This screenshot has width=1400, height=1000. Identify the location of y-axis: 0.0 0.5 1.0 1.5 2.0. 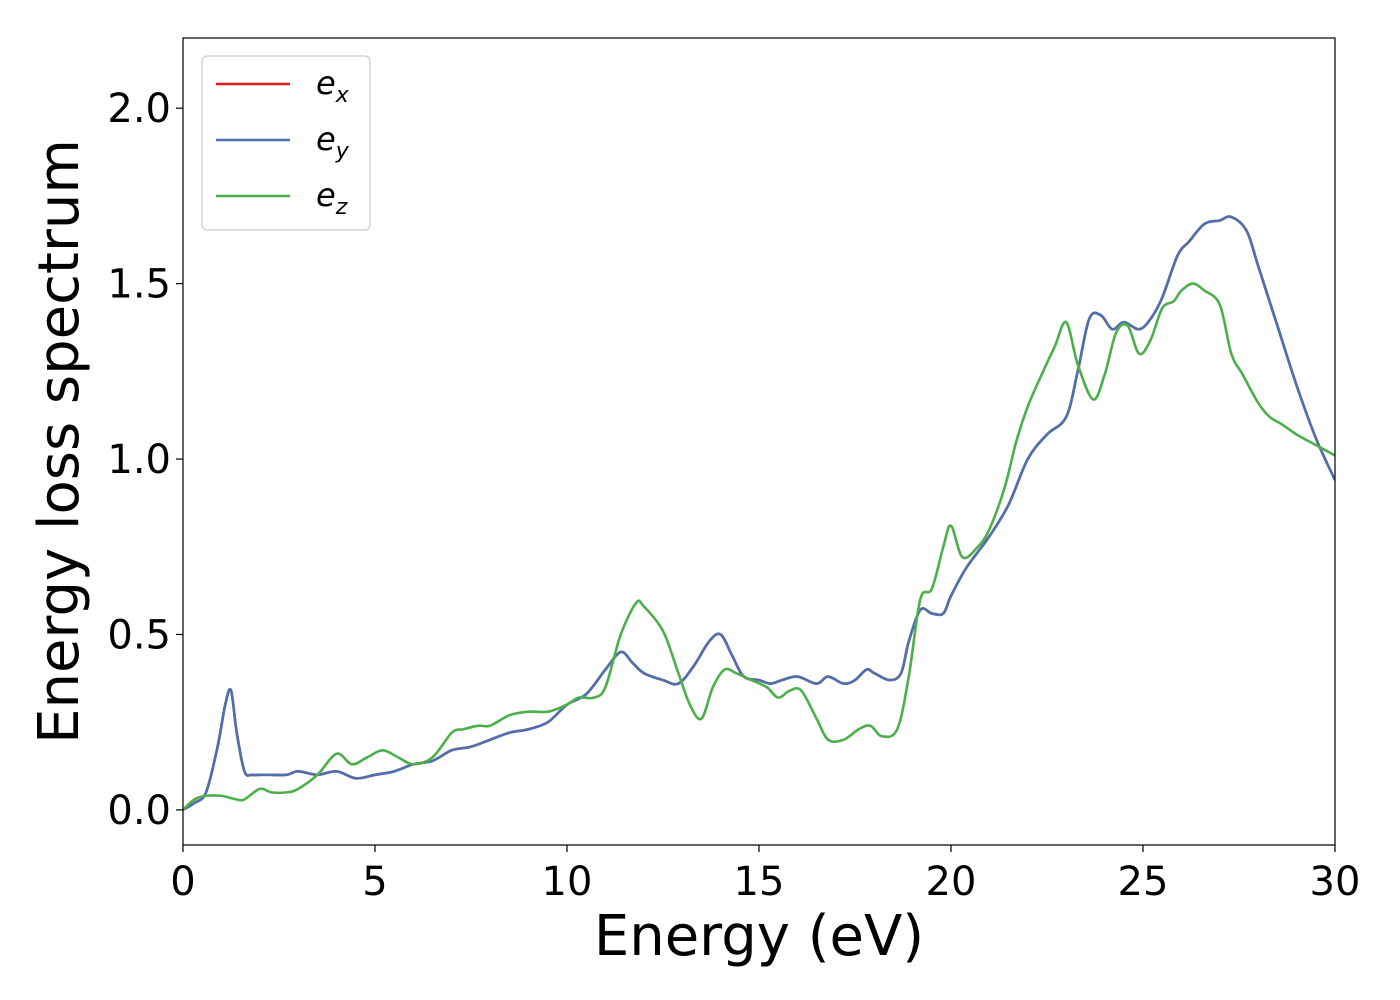
(145, 460).